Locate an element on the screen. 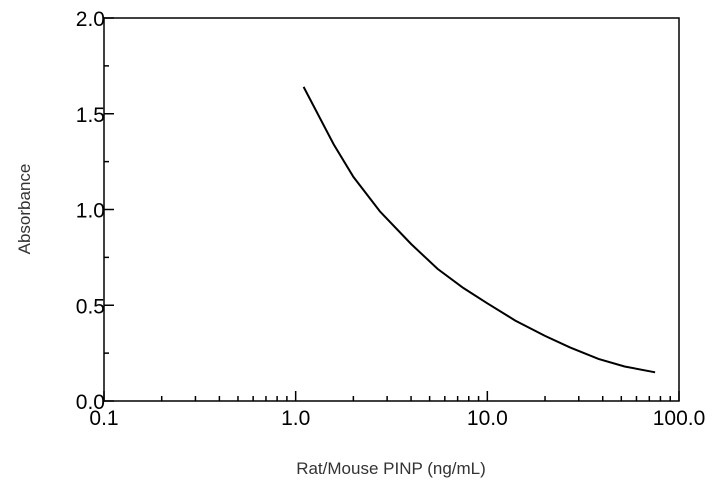  x-axis-tick-labels: 0.1 1.0 10.0 100.0 is located at coordinates (397, 418).